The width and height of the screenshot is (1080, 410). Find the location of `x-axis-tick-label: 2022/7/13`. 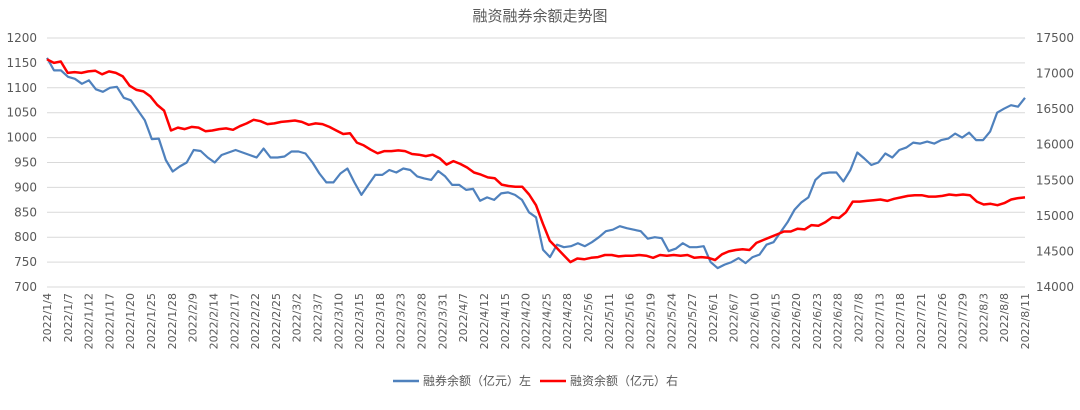

x-axis-tick-label: 2022/7/13 is located at coordinates (879, 321).